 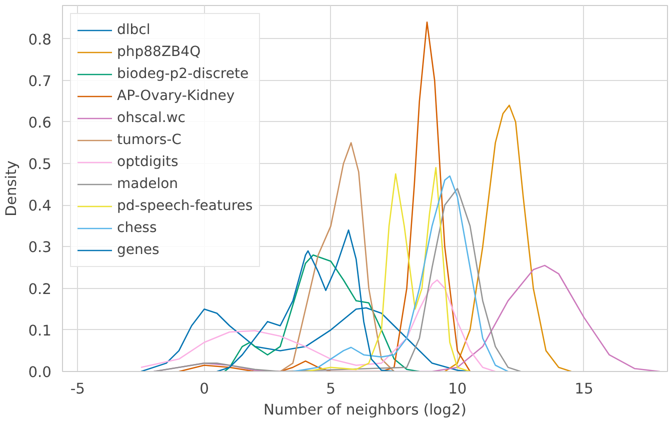 What do you see at coordinates (40, 165) in the screenshot?
I see `y-tick-label: 0.5` at bounding box center [40, 165].